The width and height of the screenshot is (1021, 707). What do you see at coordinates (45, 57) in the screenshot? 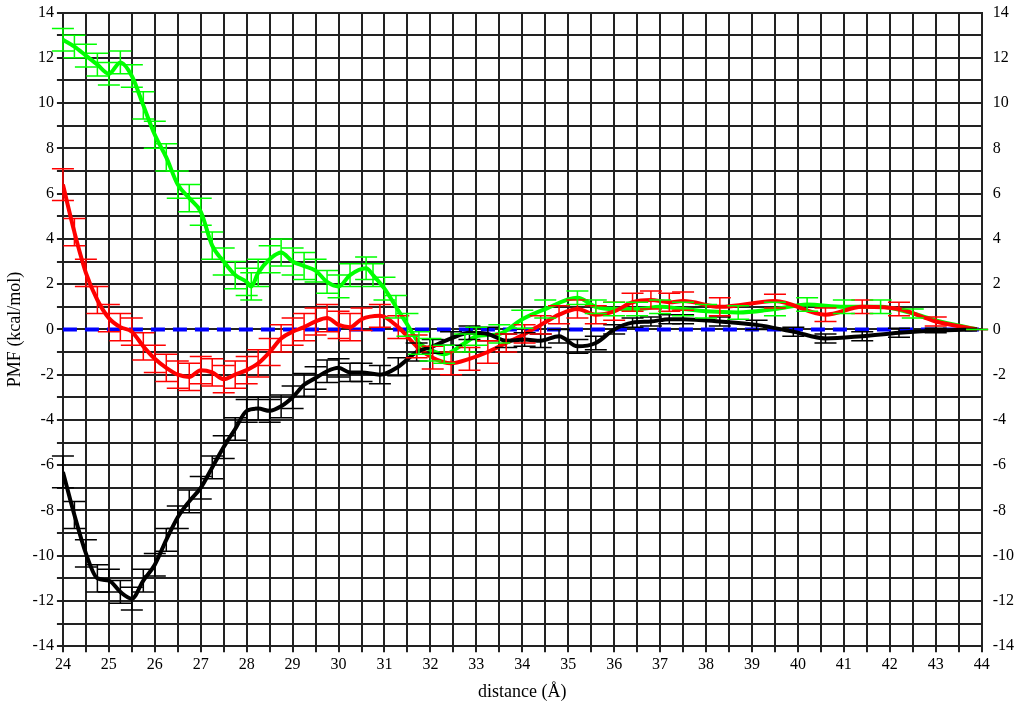
I see `y-tick-label: 12` at bounding box center [45, 57].